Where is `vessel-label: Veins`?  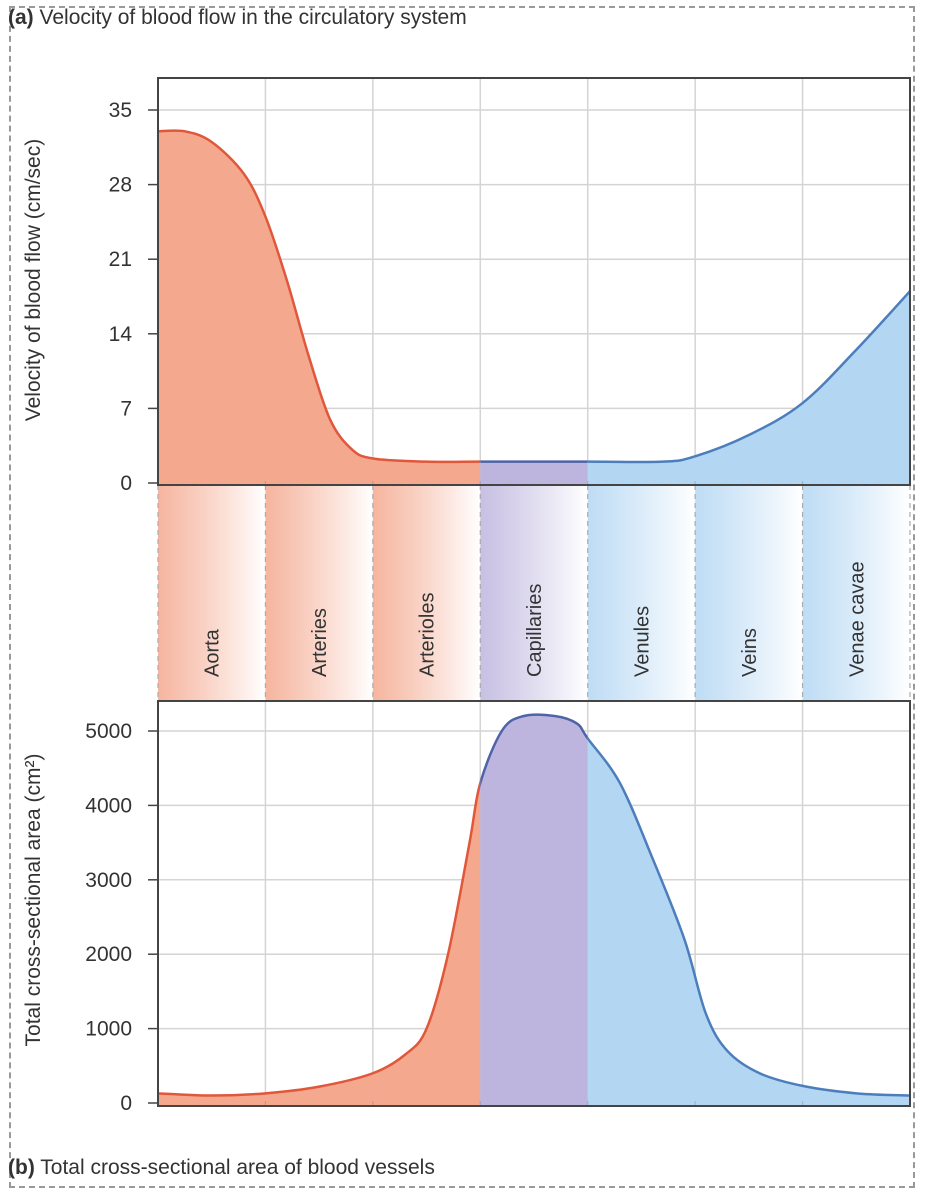 vessel-label: Veins is located at coordinates (750, 652).